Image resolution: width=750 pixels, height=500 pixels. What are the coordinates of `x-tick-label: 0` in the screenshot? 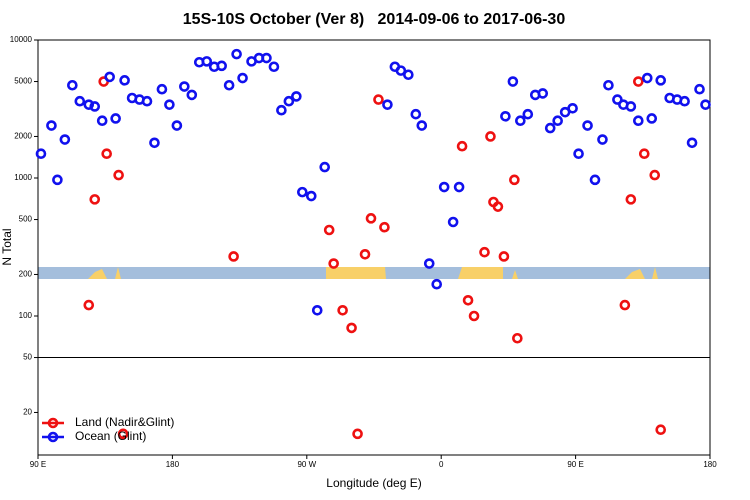 It's located at (441, 464).